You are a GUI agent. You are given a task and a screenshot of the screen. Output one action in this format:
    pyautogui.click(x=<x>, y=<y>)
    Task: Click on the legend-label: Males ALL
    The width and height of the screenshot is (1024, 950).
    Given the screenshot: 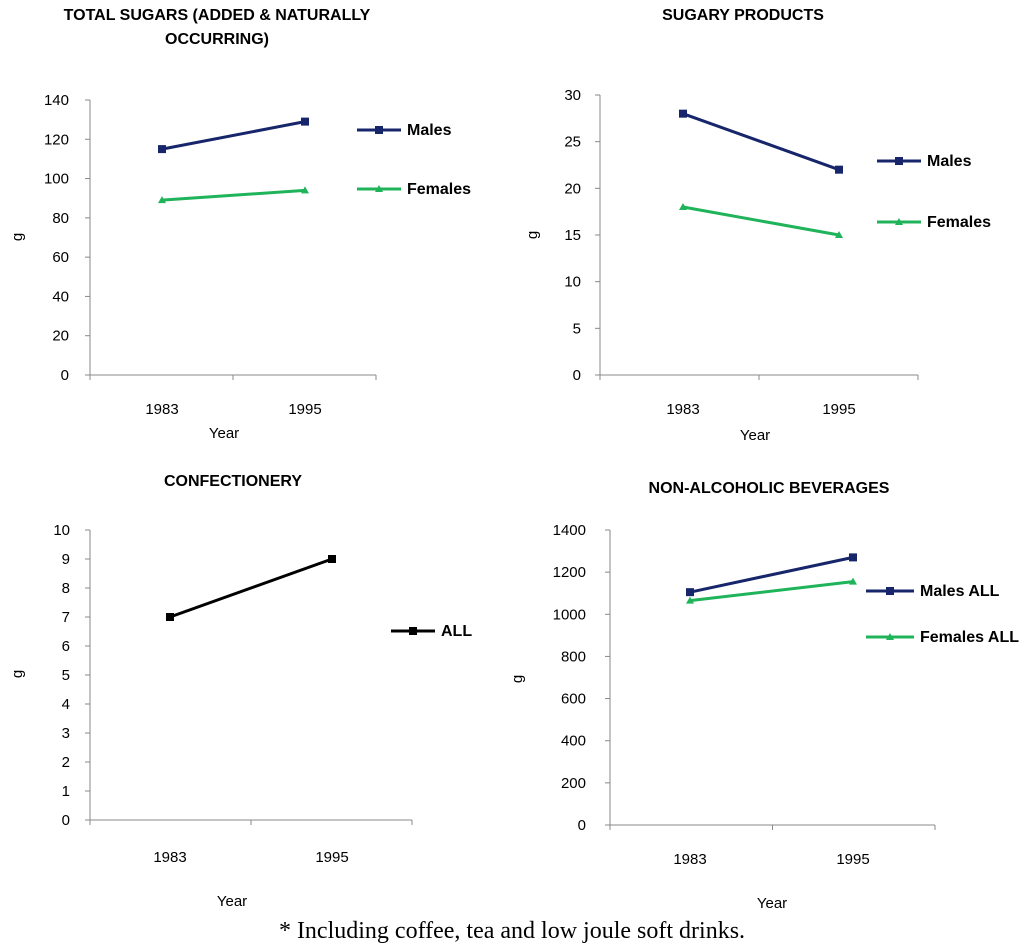 What is the action you would take?
    pyautogui.click(x=960, y=591)
    